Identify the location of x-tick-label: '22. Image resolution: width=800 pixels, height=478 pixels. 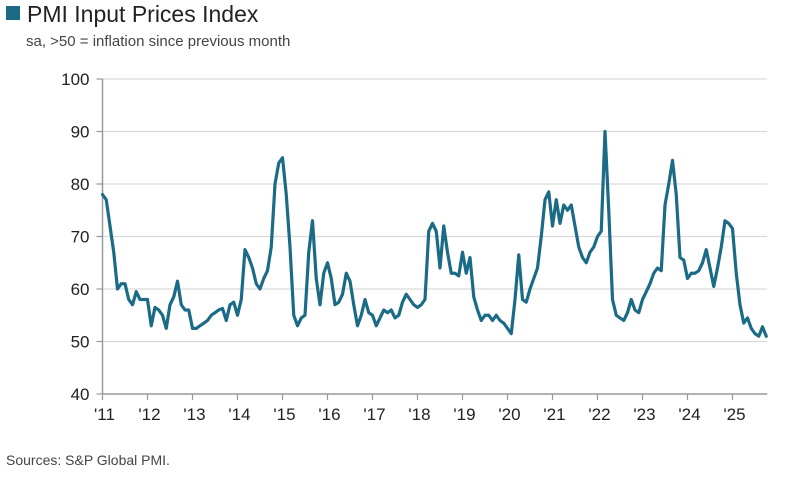
(599, 414).